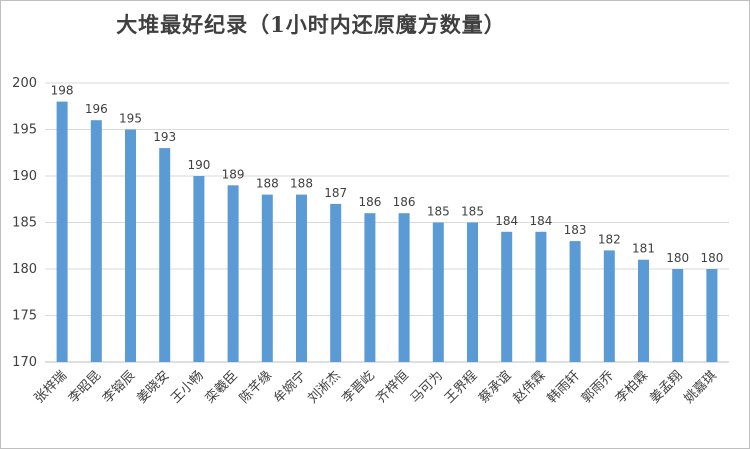 This screenshot has width=750, height=449. Describe the element at coordinates (495, 387) in the screenshot. I see `x-tick-label: 蔡承谊` at that location.